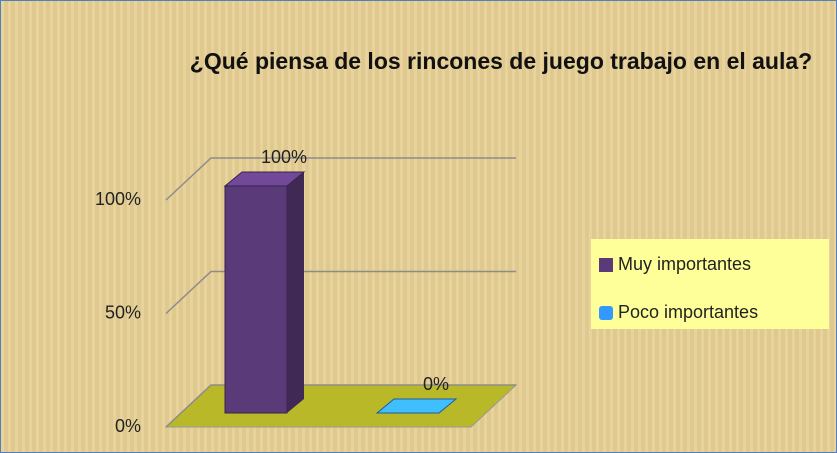  What do you see at coordinates (284, 157) in the screenshot?
I see `data-label: 100%` at bounding box center [284, 157].